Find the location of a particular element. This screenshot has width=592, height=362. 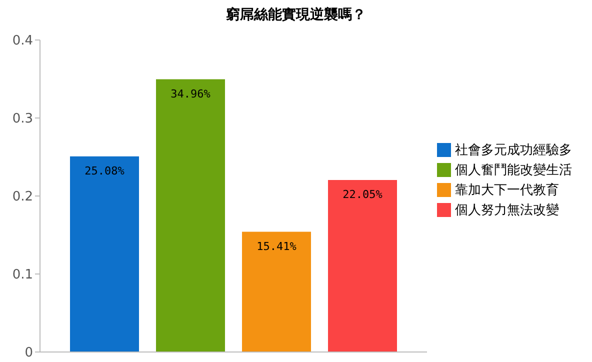

legend-label: 社會多元成功經驗多 is located at coordinates (513, 150).